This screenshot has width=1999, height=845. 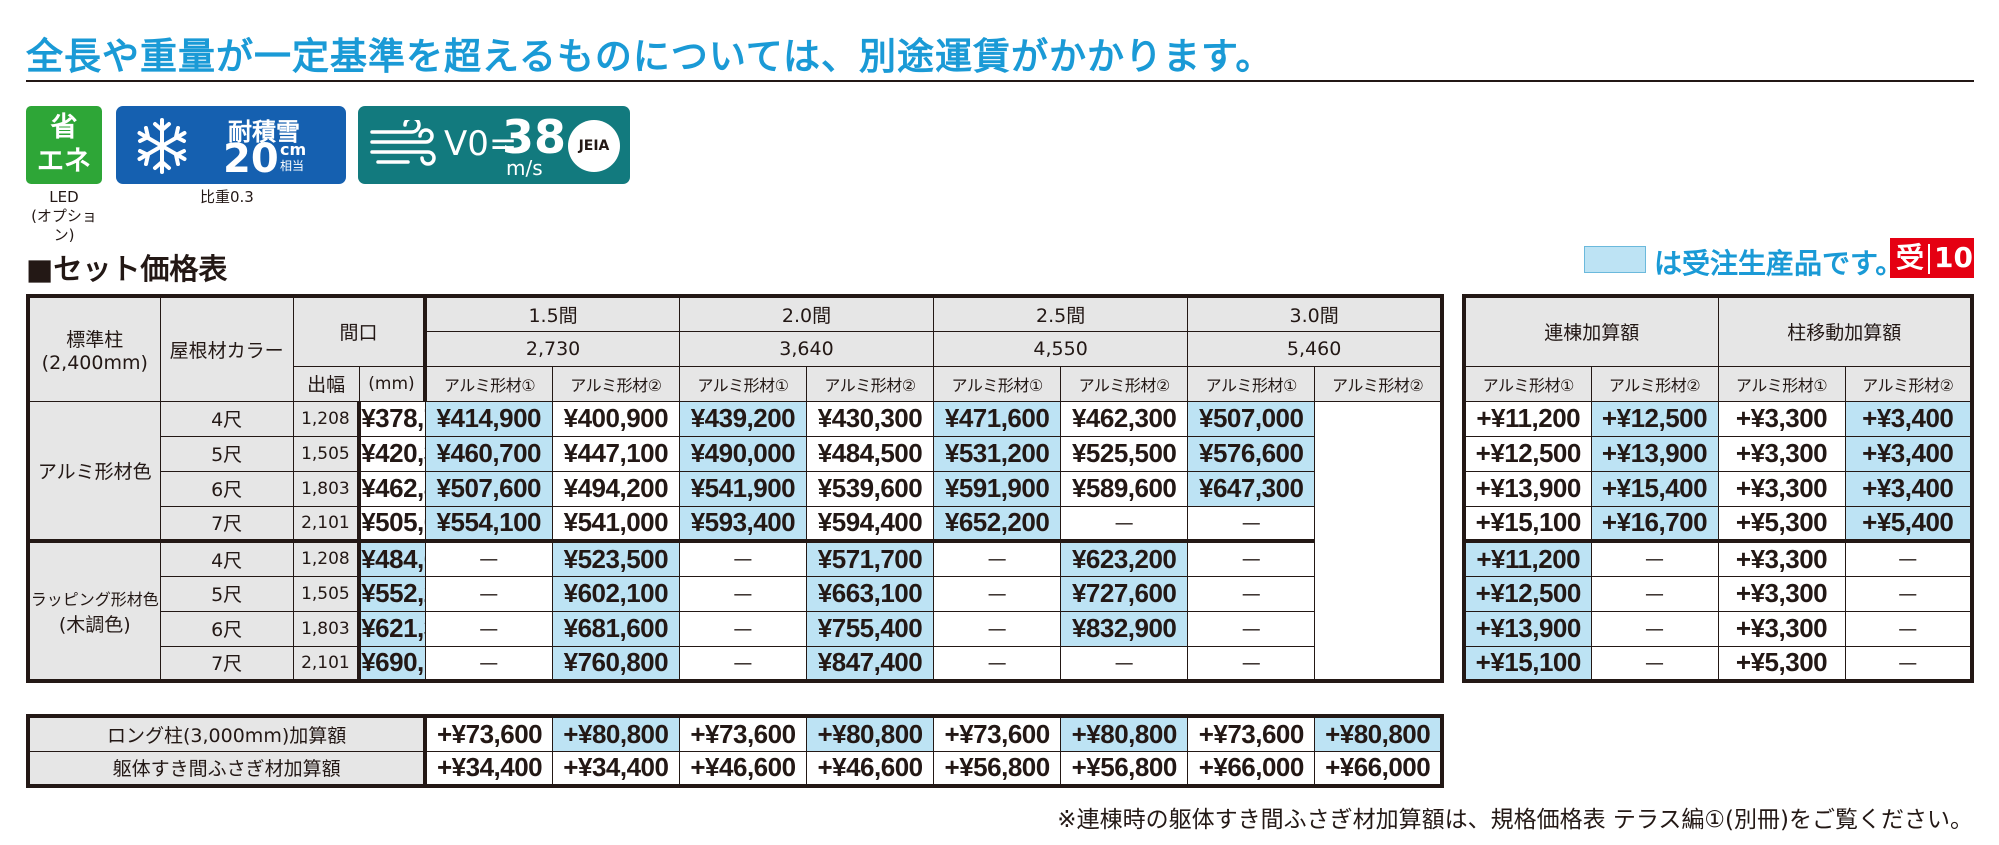 What do you see at coordinates (226, 663) in the screenshot?
I see `projection-shaku: 7尺` at bounding box center [226, 663].